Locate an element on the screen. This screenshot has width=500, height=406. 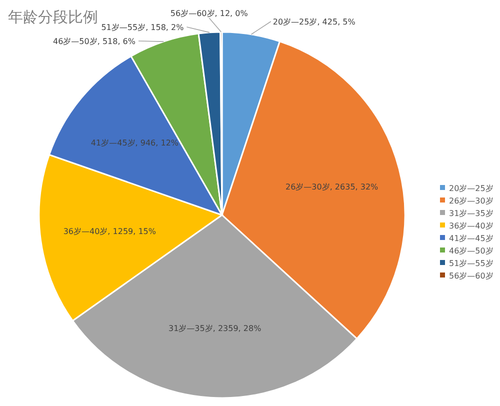
legend-label: 51岁—55岁 is located at coordinates (471, 263).